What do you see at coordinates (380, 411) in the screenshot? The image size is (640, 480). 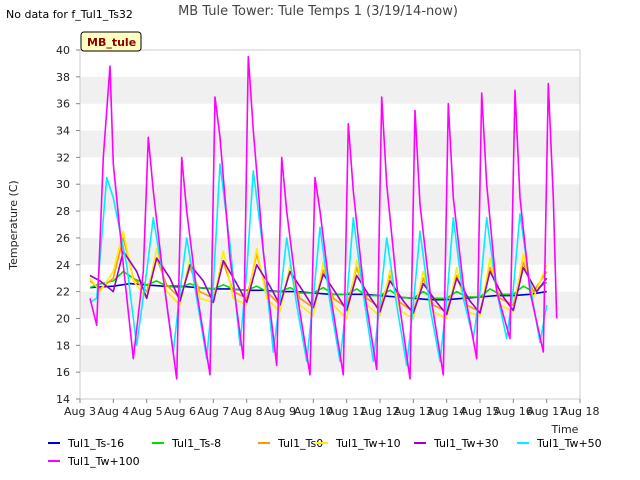 I see `x-tick-label: Aug 12` at bounding box center [380, 411].